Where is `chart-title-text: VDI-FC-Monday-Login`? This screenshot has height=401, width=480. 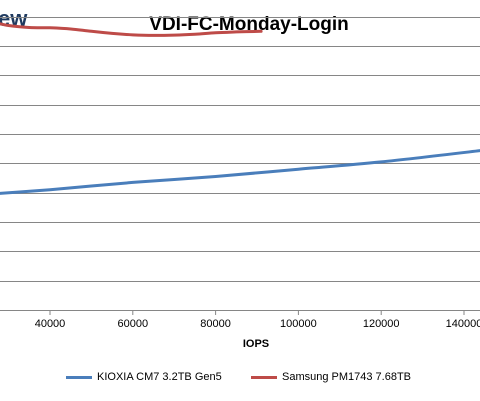 chart-title-text: VDI-FC-Monday-Login is located at coordinates (249, 24).